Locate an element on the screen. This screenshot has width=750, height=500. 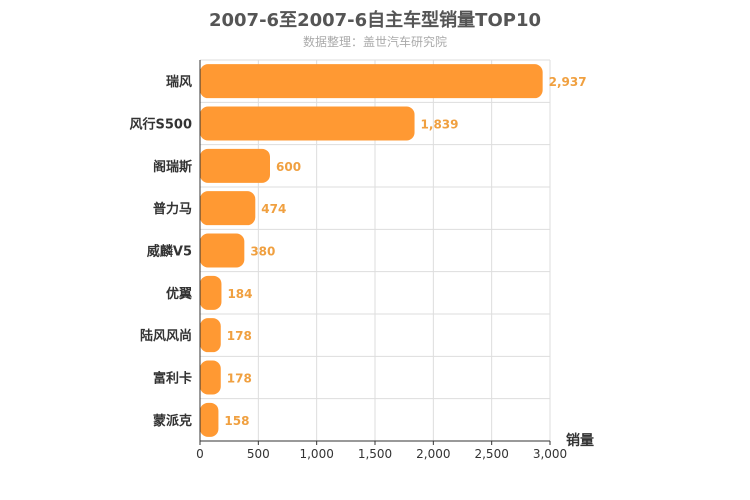
category-label: 普力马 is located at coordinates (172, 209).